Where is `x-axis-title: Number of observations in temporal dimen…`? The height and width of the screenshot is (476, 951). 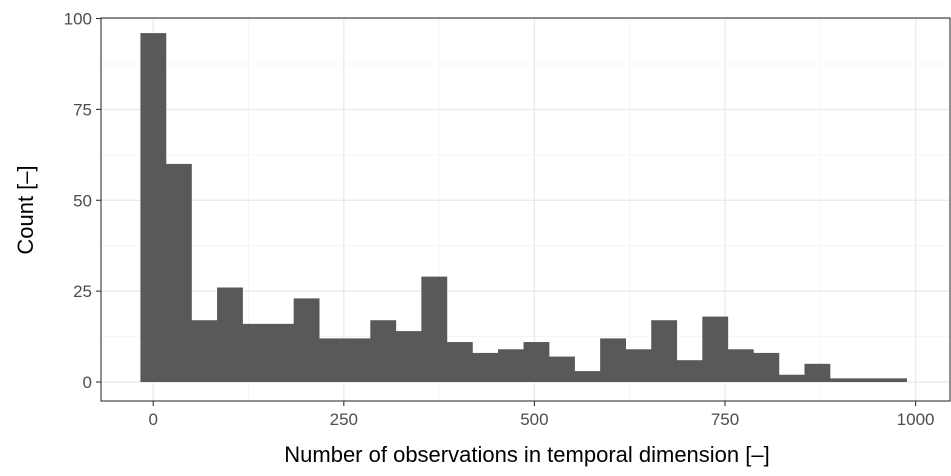 x-axis-title: Number of observations in temporal dimen… is located at coordinates (526, 454).